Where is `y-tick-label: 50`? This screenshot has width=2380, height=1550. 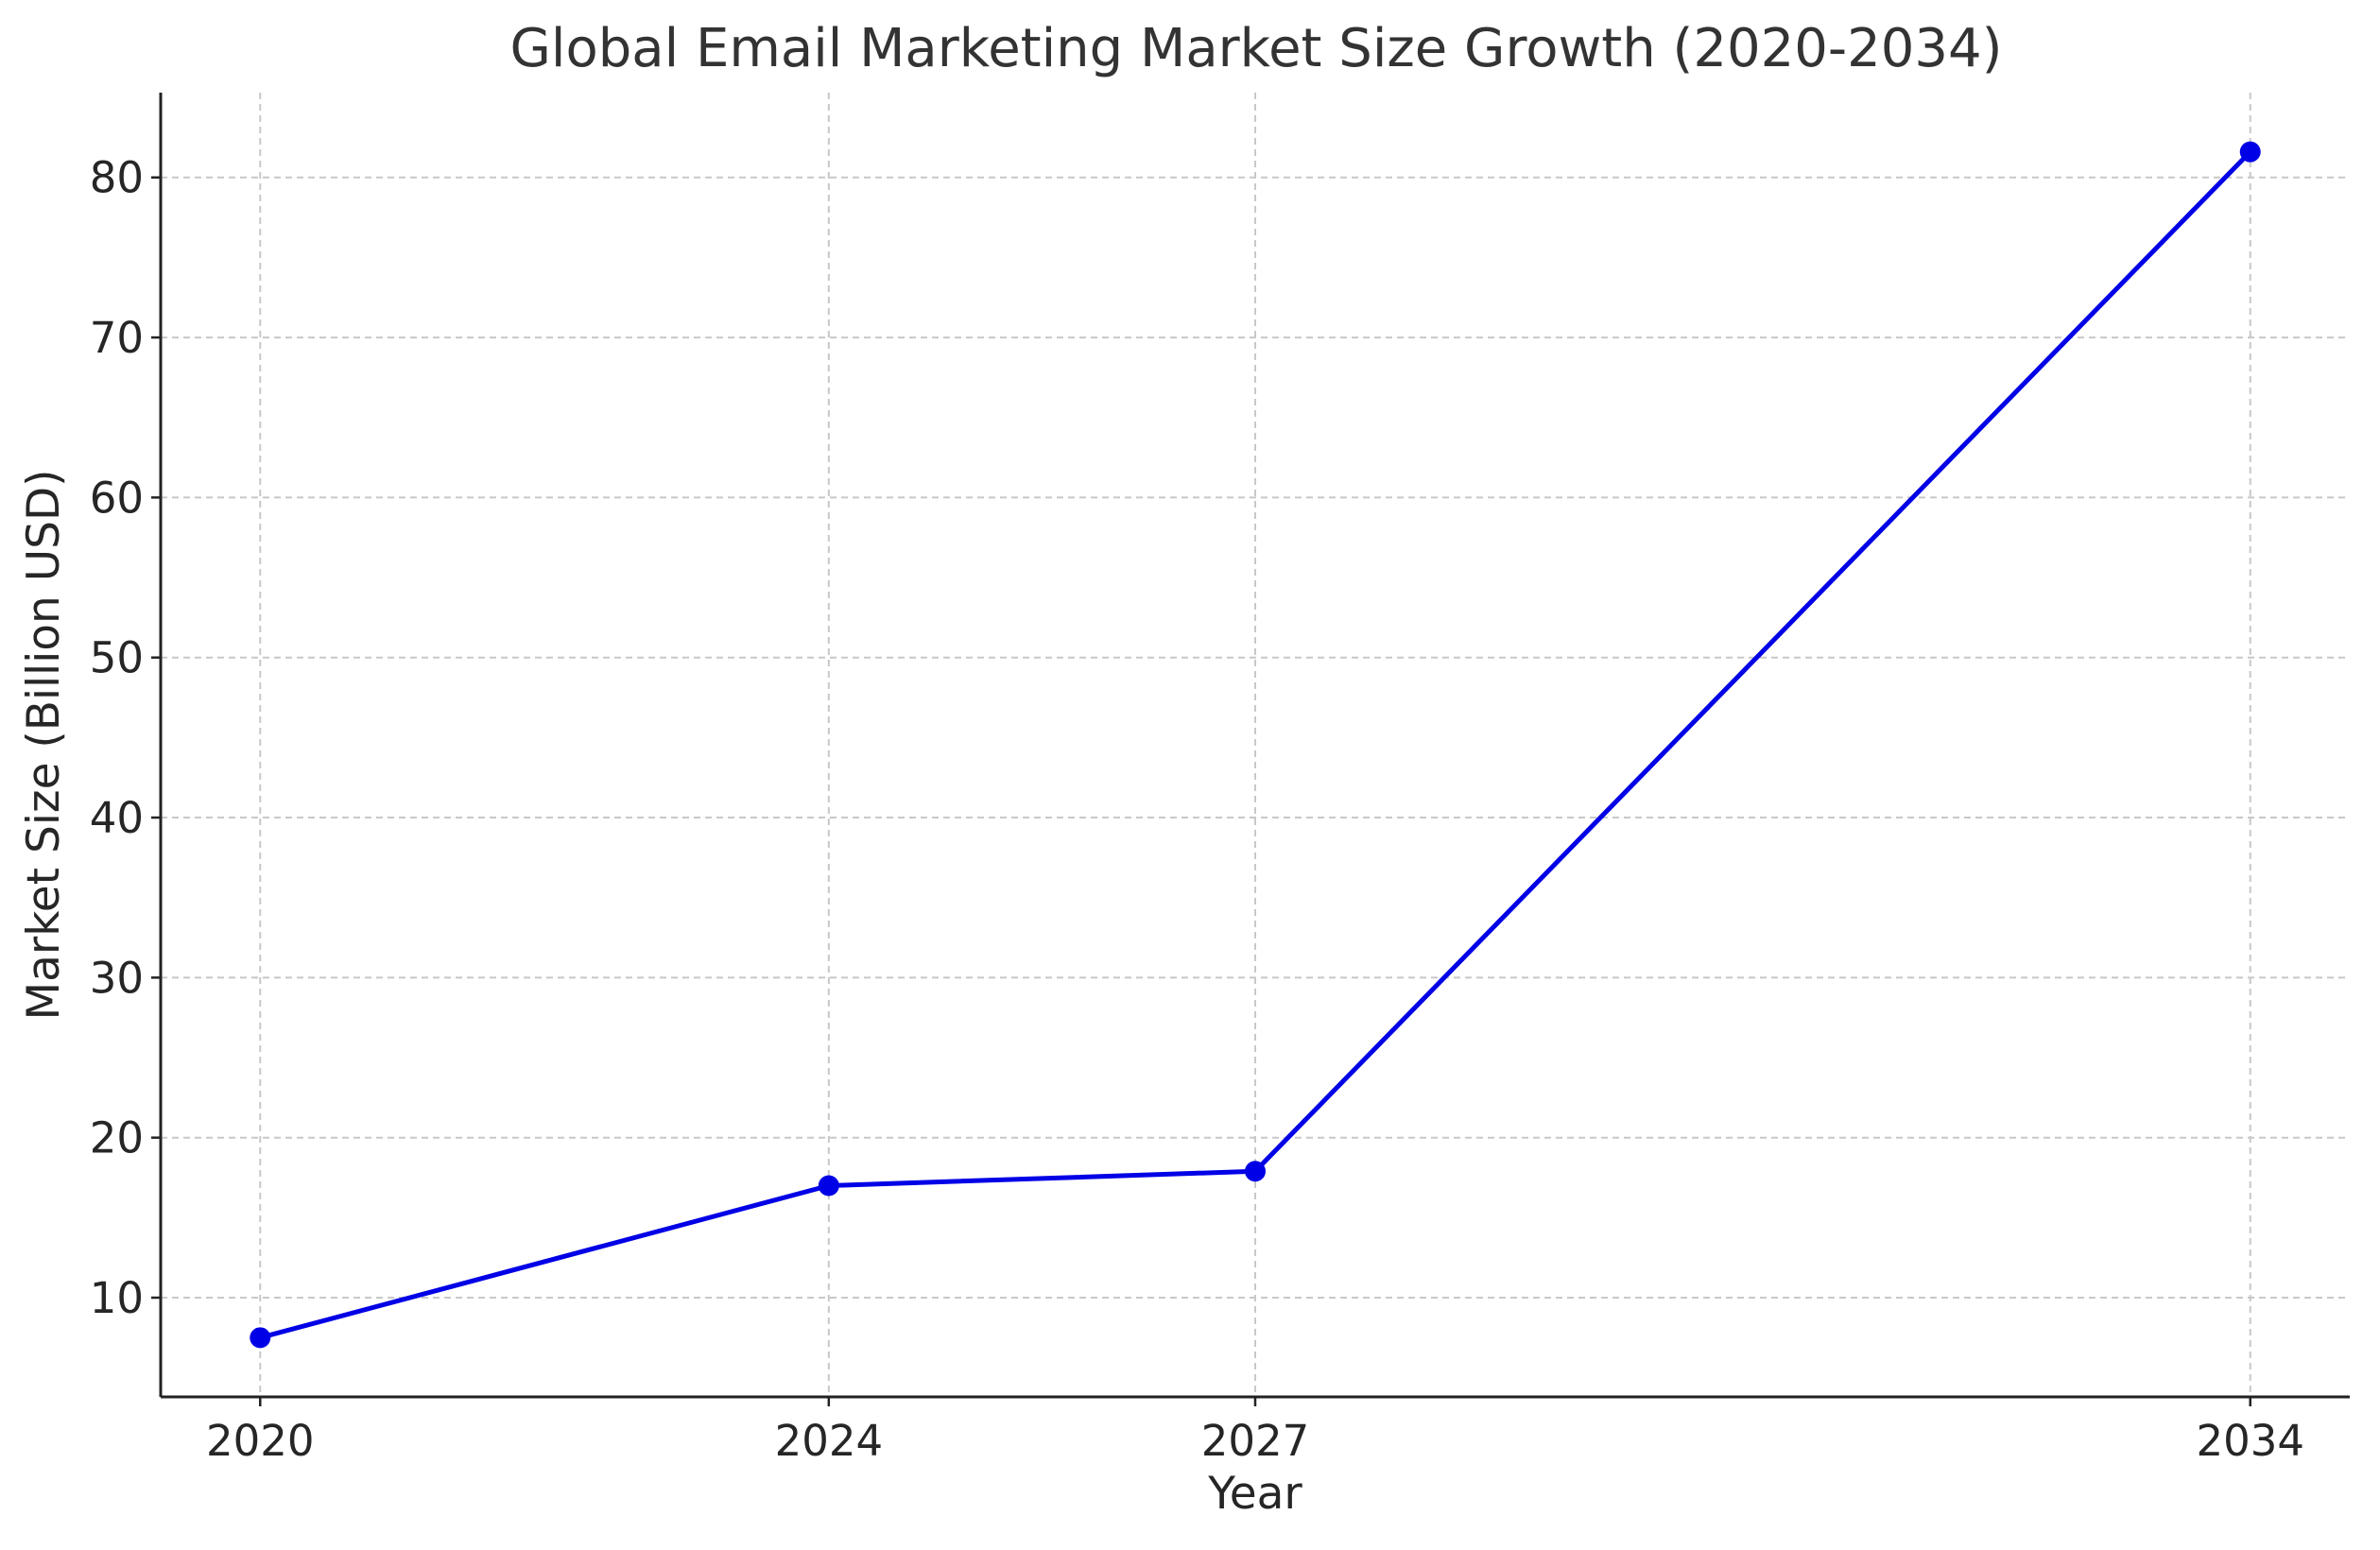
y-tick-label: 50 is located at coordinates (117, 658).